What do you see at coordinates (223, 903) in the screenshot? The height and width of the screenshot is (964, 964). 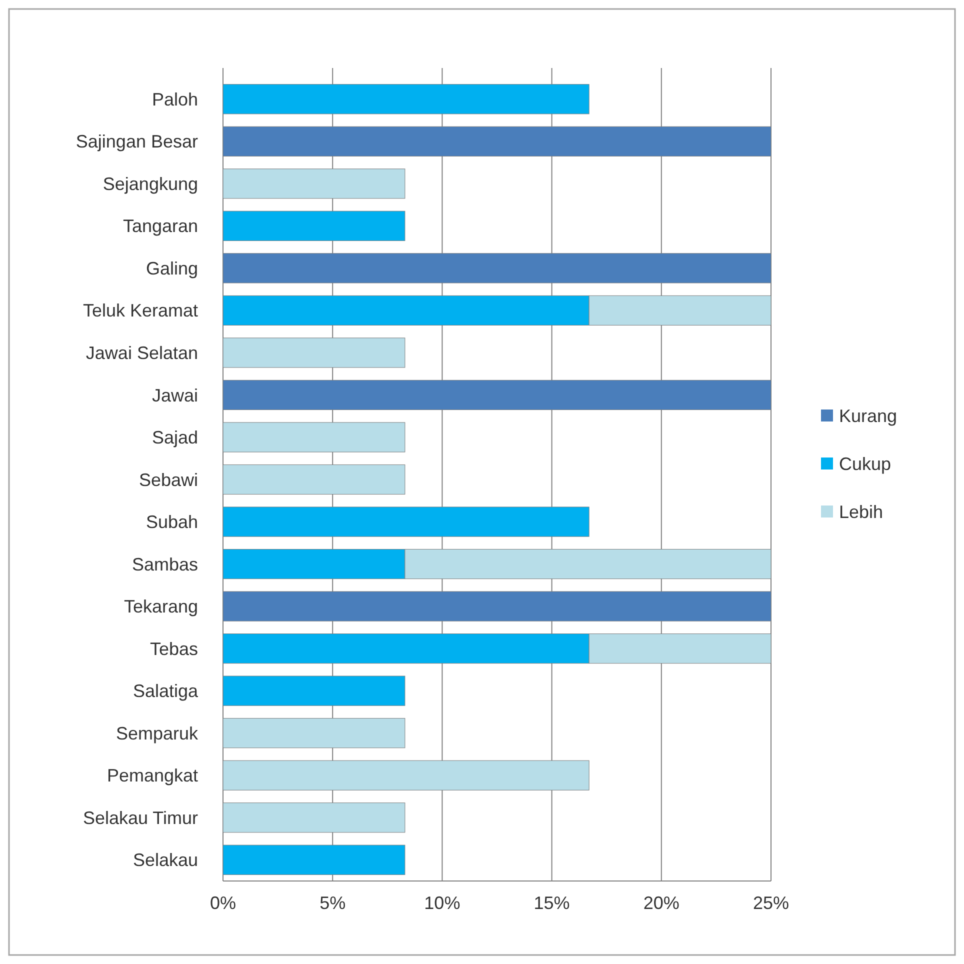 I see `x-tick-label: 0%` at bounding box center [223, 903].